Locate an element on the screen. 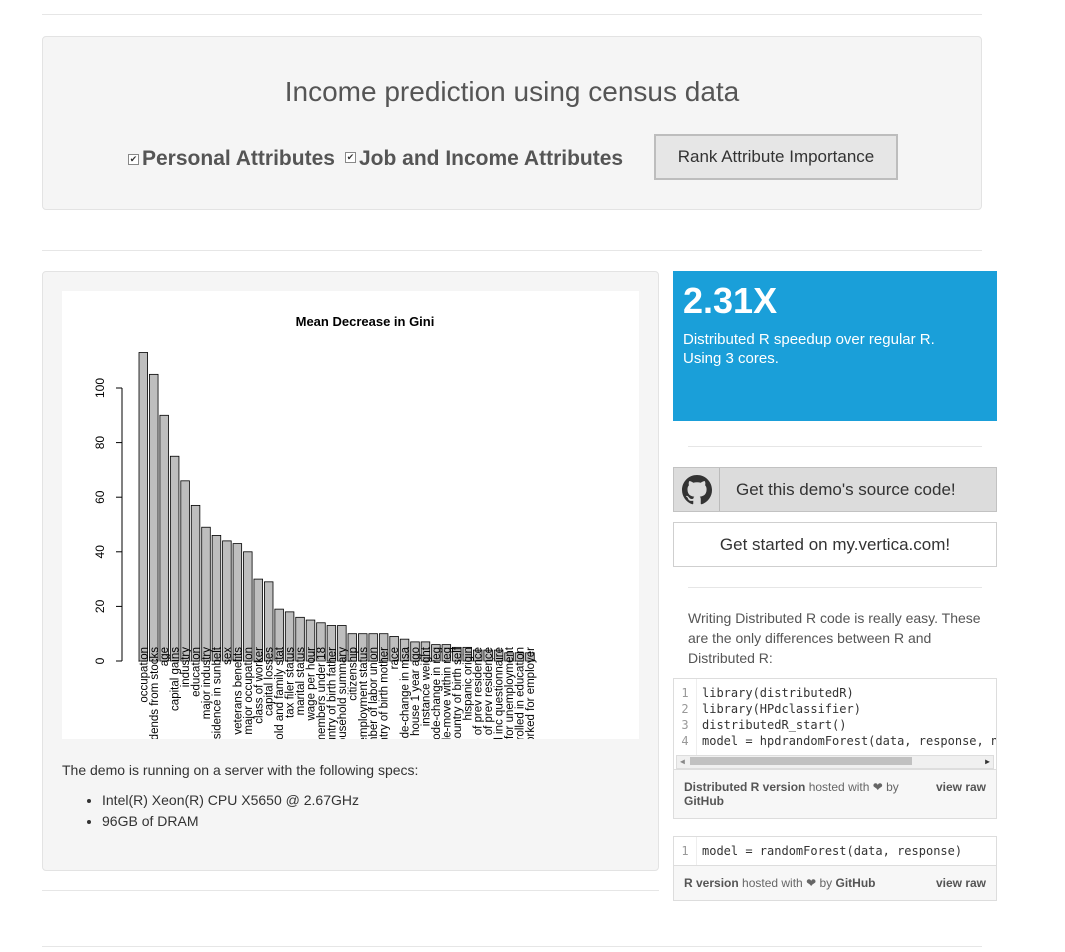  code-line: library(HPdclassifier) is located at coordinates (781, 709).